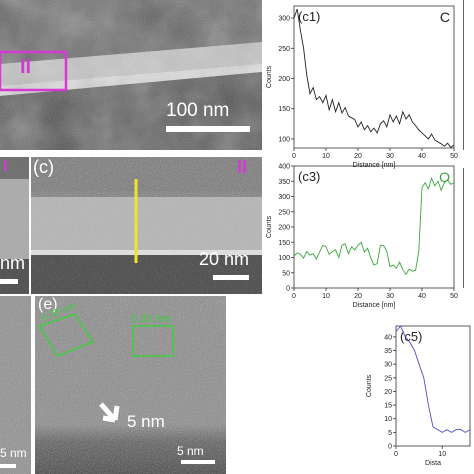 The width and height of the screenshot is (474, 474). I want to click on panel-label-c5: (c5), so click(411, 336).